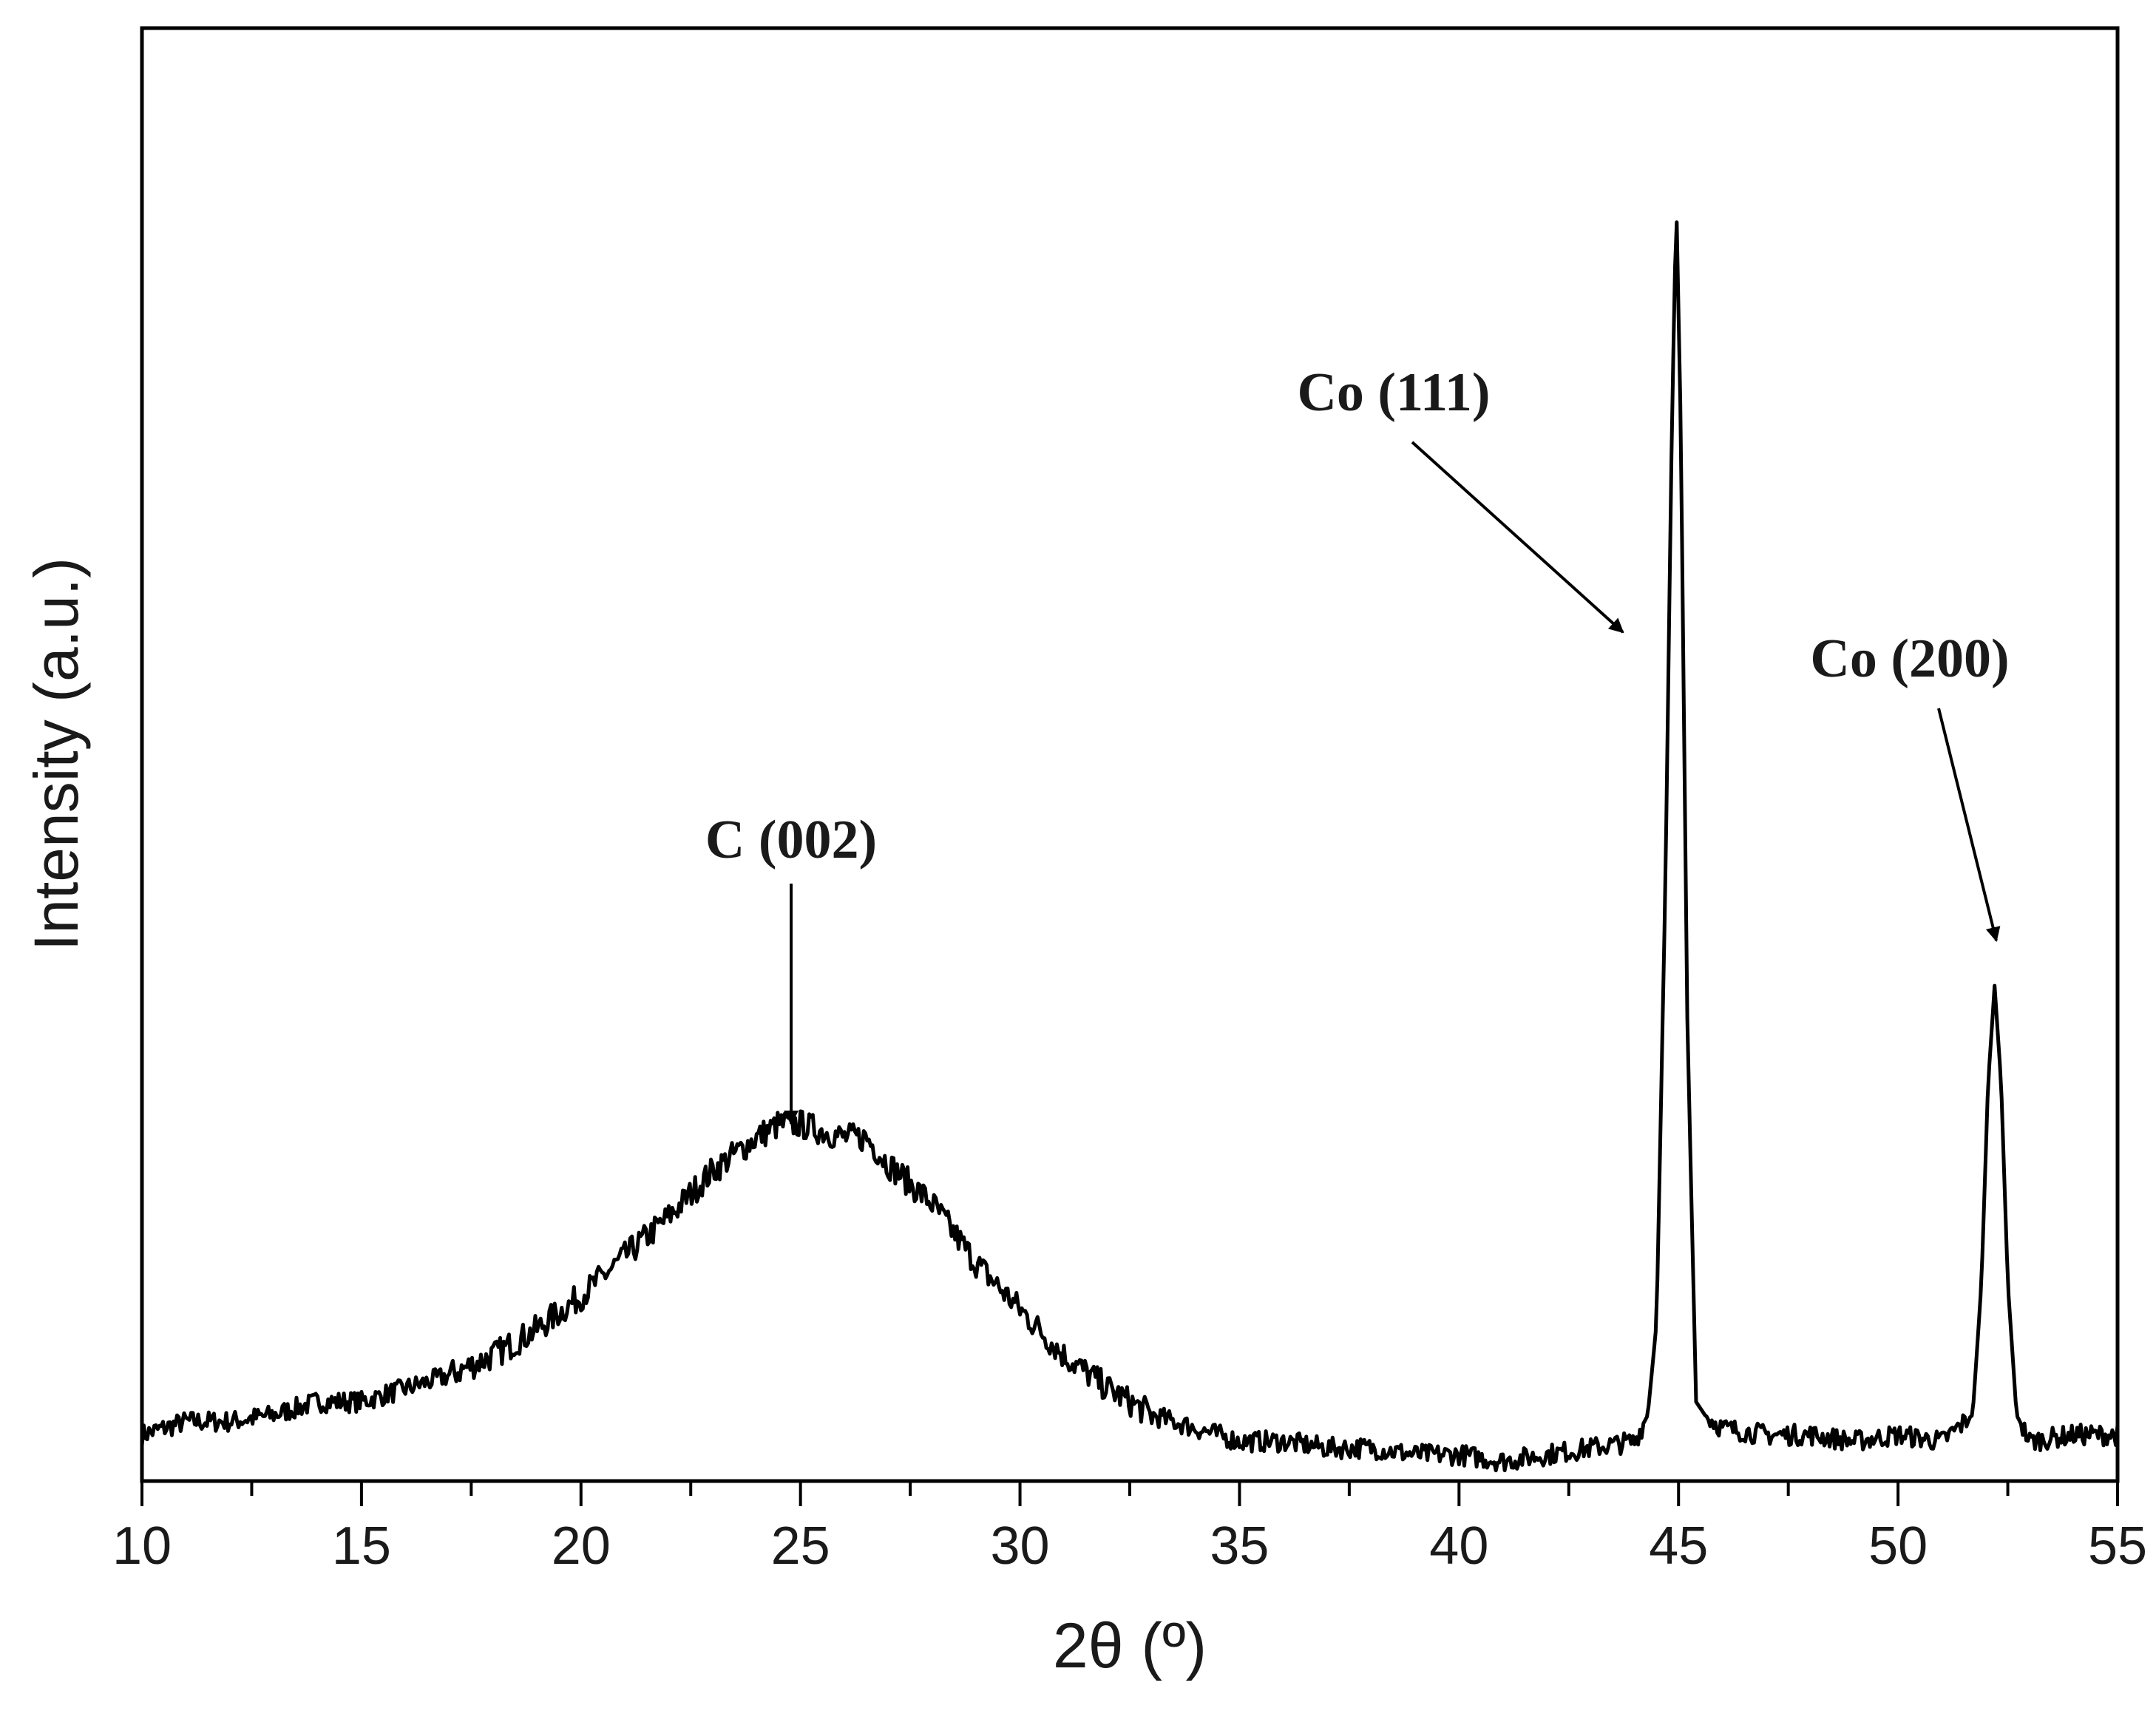 The width and height of the screenshot is (2156, 1728). What do you see at coordinates (1393, 392) in the screenshot?
I see `annotation-label-co-111: Co (111)` at bounding box center [1393, 392].